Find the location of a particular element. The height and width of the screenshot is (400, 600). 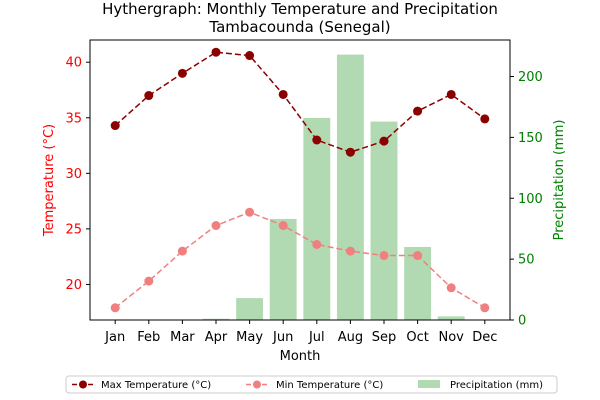

max-temperature-point-dec is located at coordinates (485, 119).